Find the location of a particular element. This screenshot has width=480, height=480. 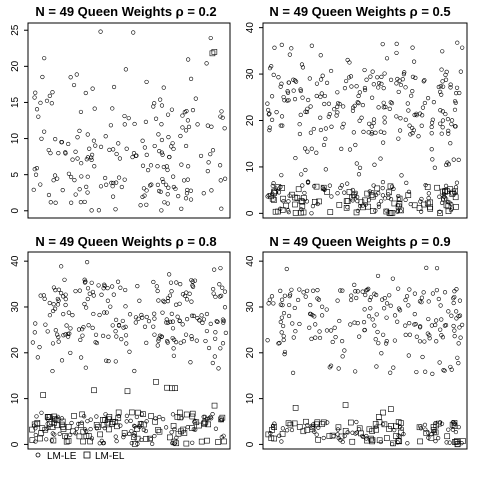

y-tick-label: 25 is located at coordinates (15, 30).